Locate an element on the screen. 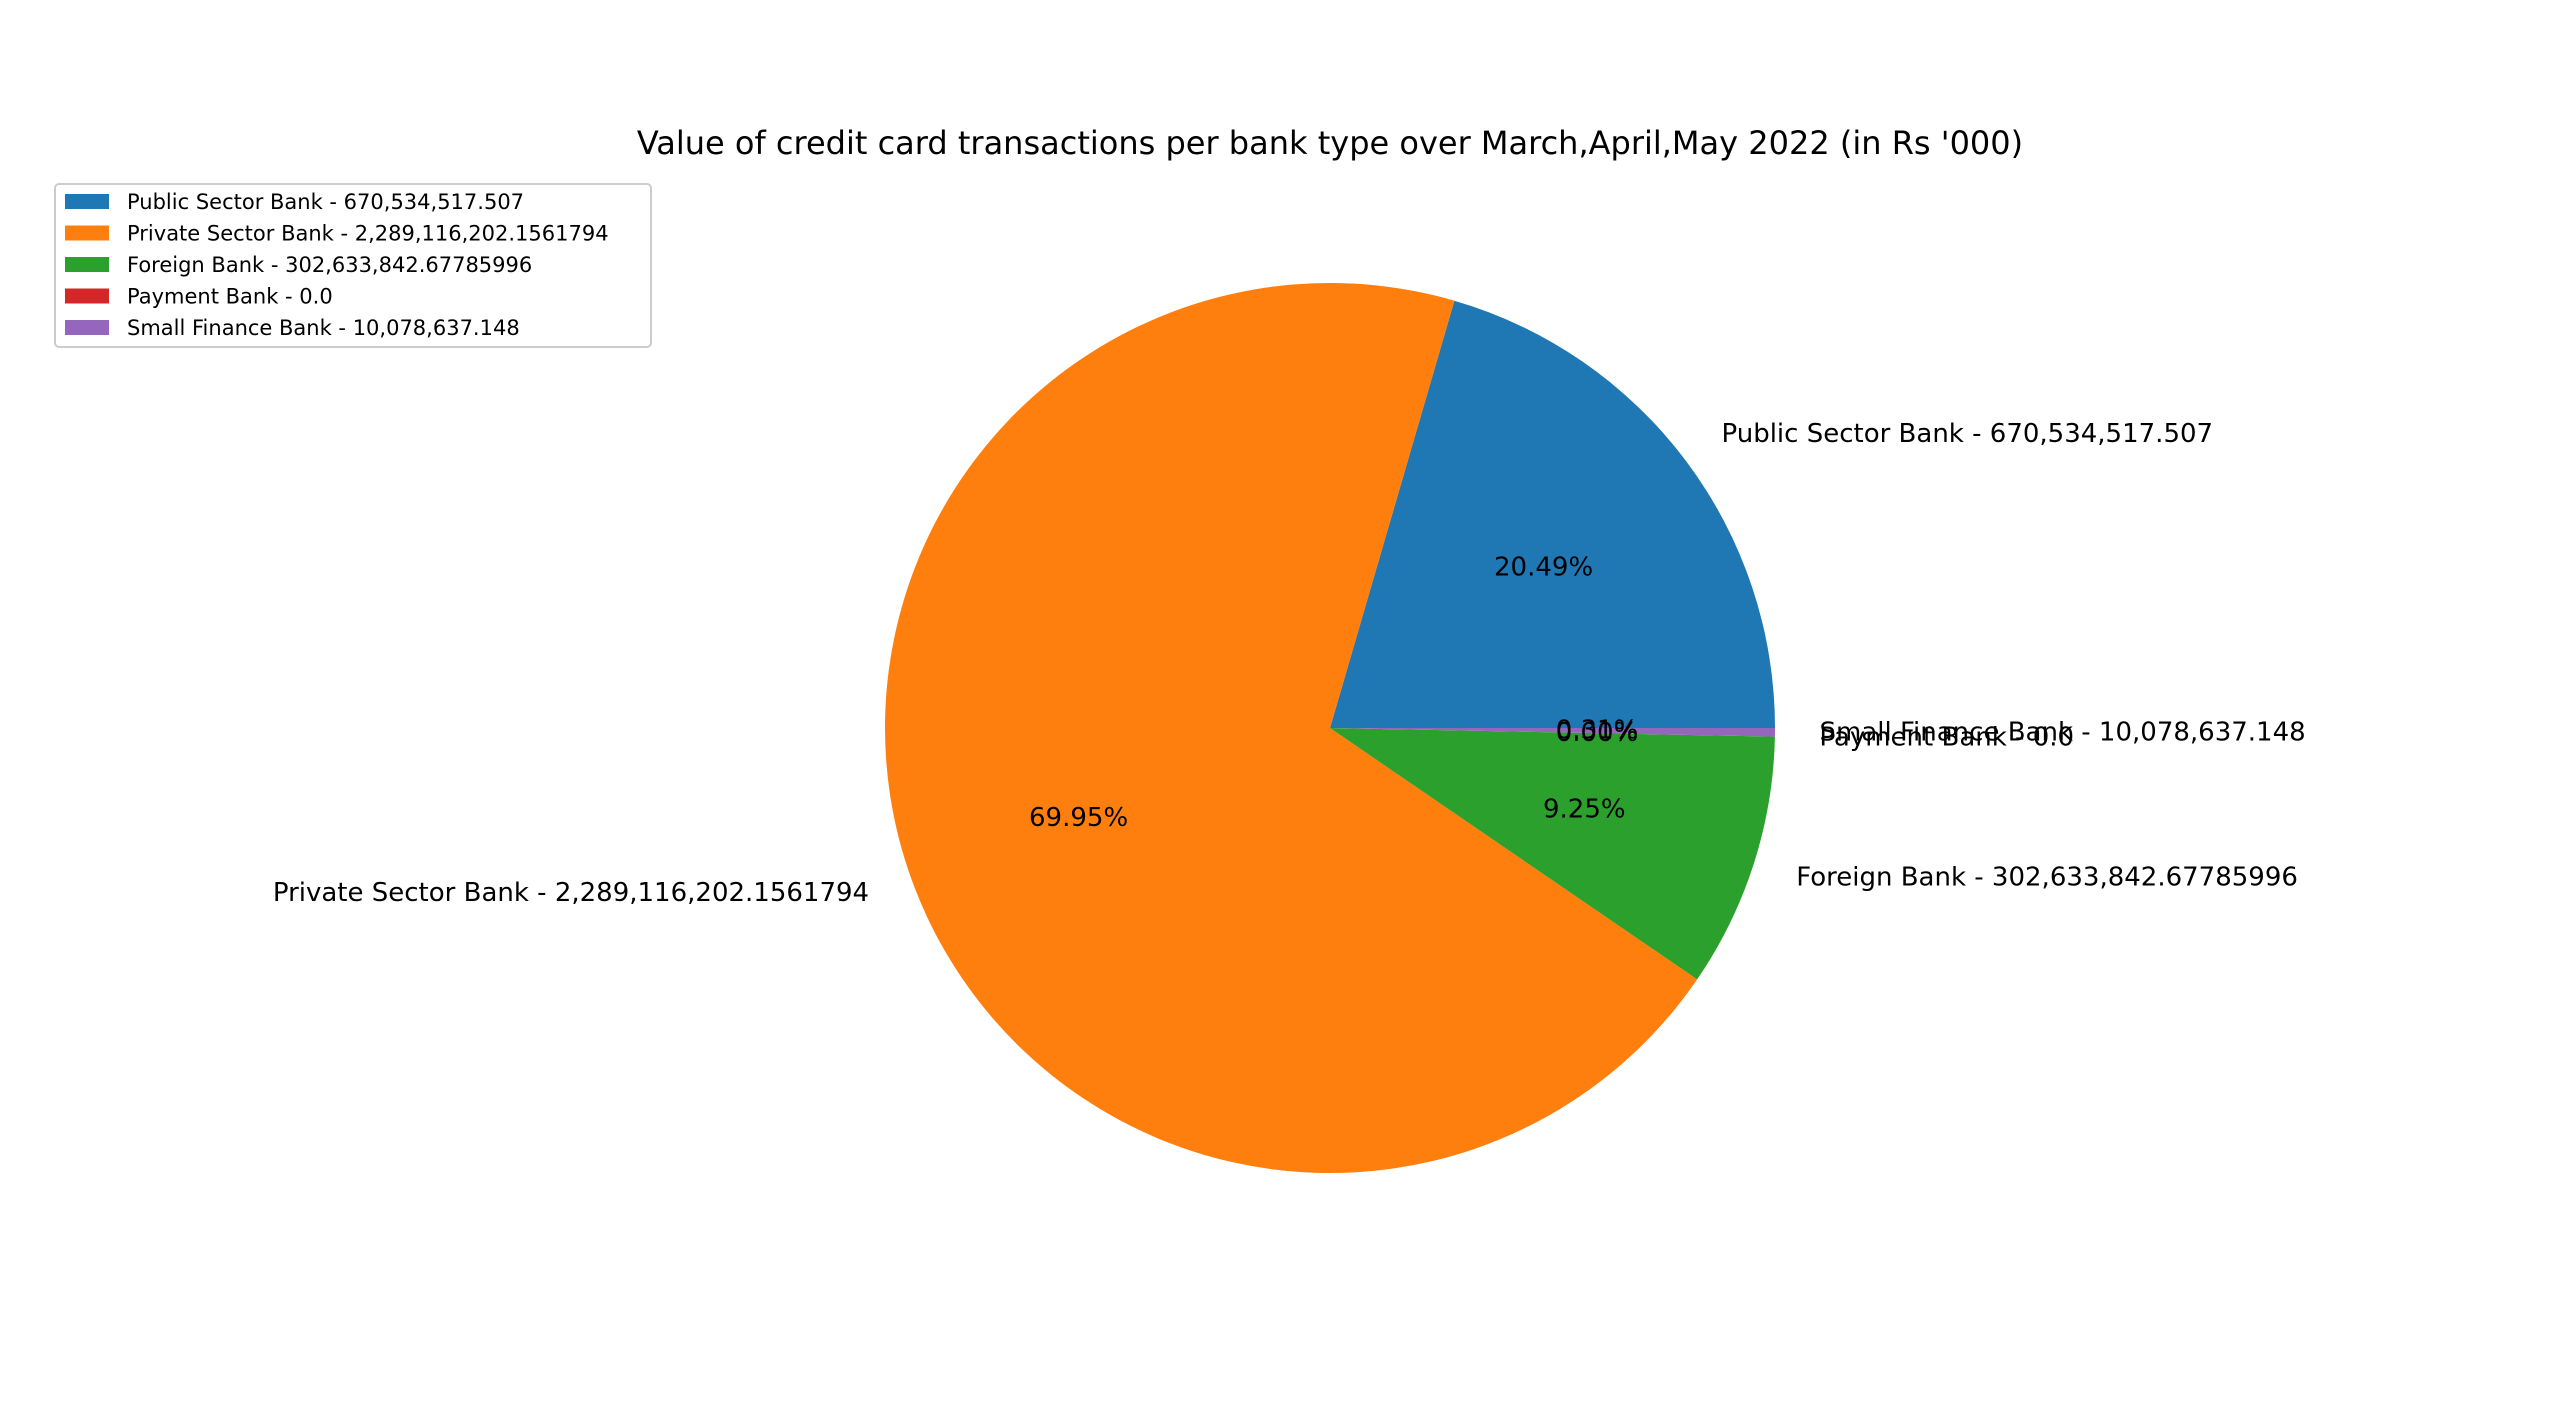 The image size is (2560, 1422). legend-label: Public Sector Bank - 670,534,517.507 is located at coordinates (325, 202).